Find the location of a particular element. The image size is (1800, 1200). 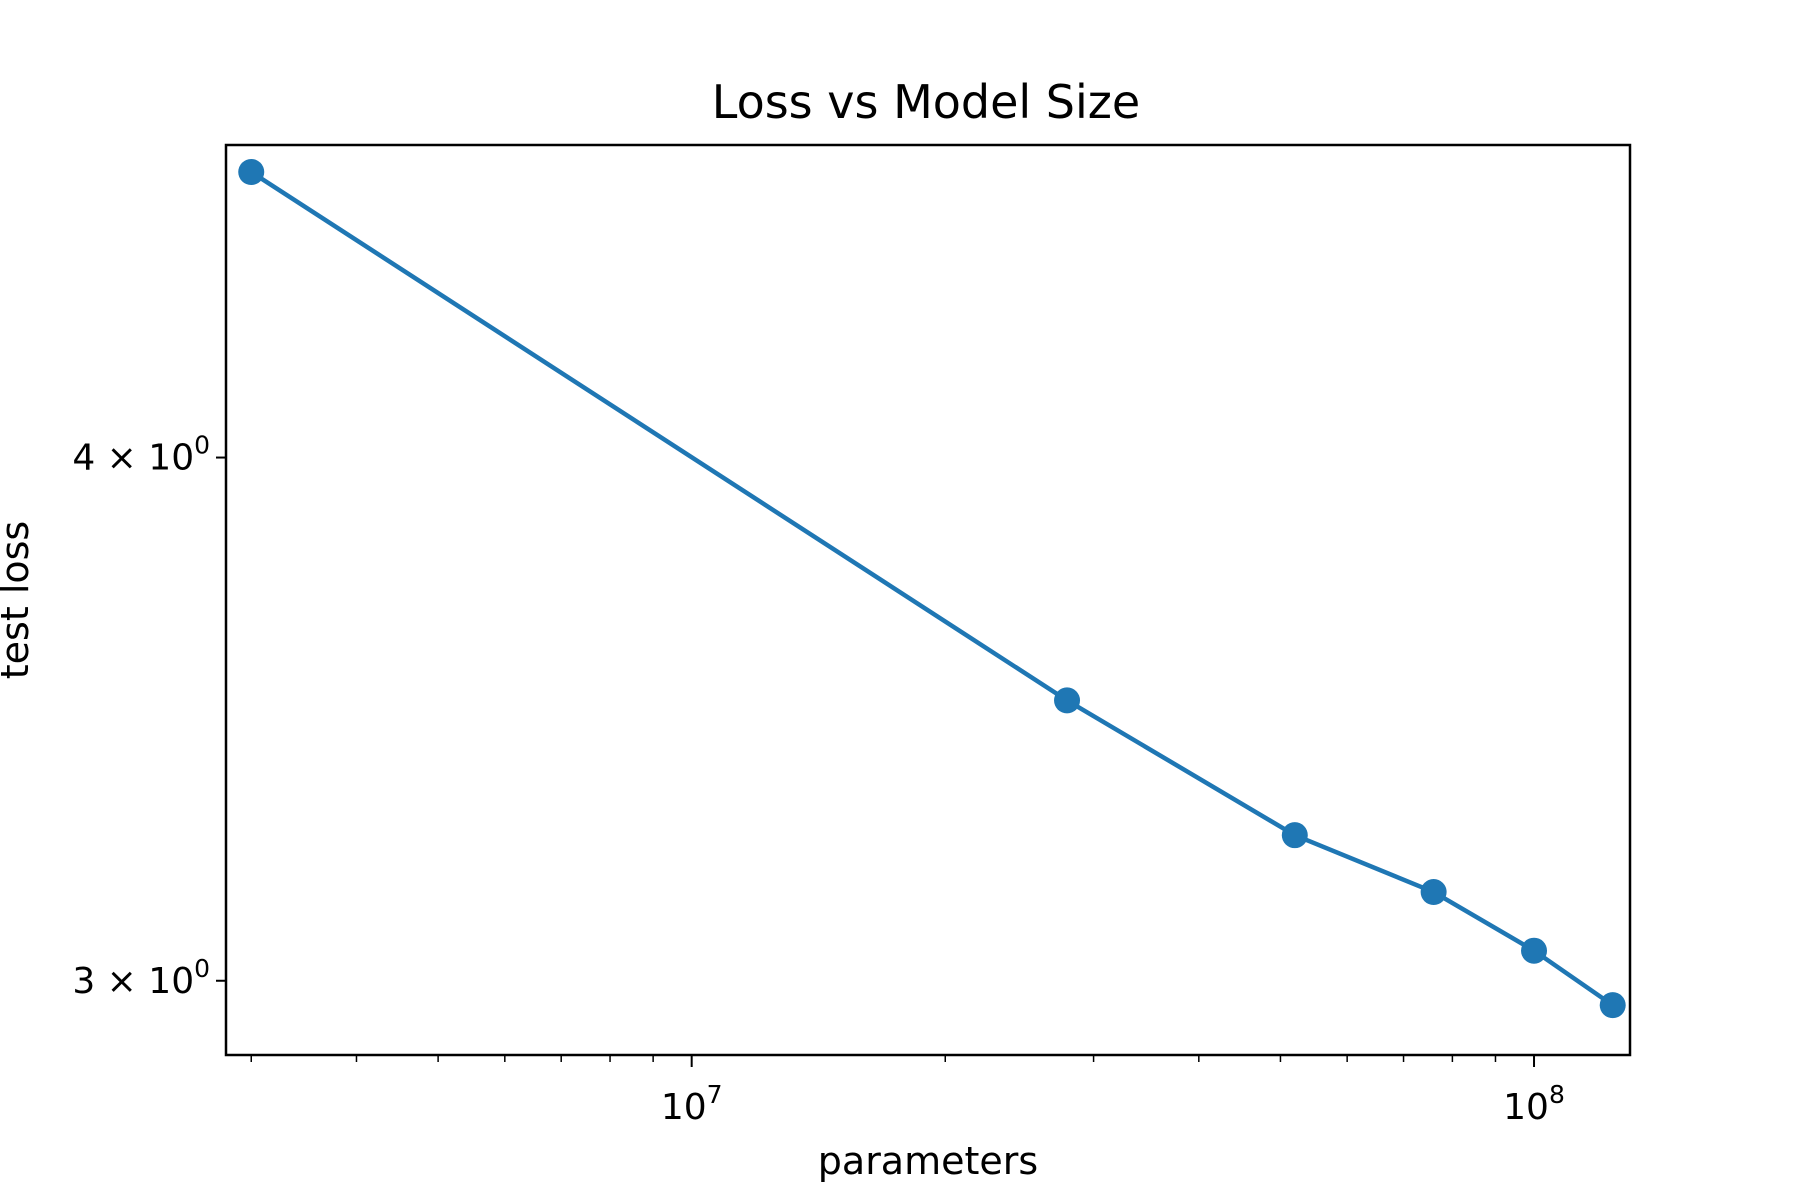

chart-title: Loss vs Model Size is located at coordinates (926, 102).